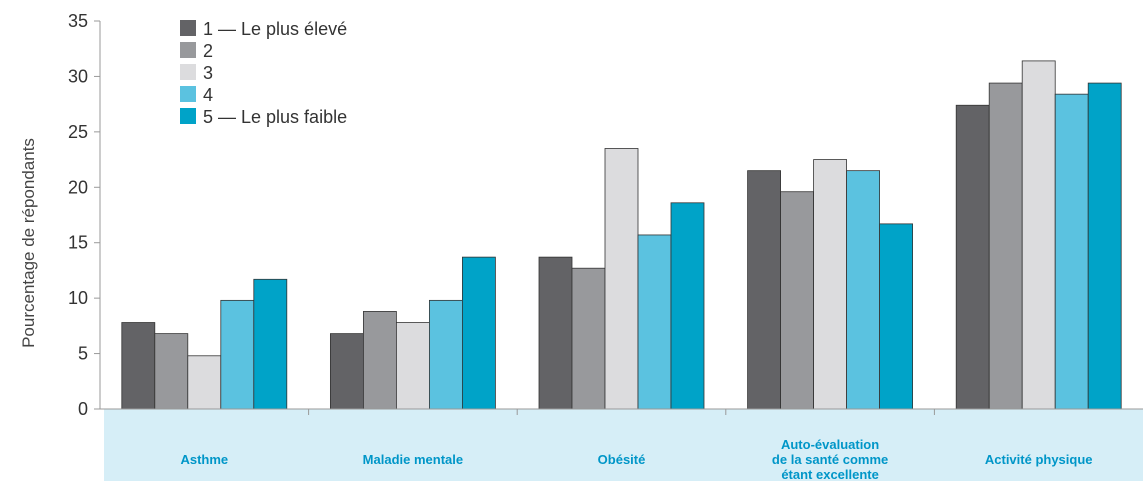  I want to click on category-label-5: Activité physique, so click(1039, 459).